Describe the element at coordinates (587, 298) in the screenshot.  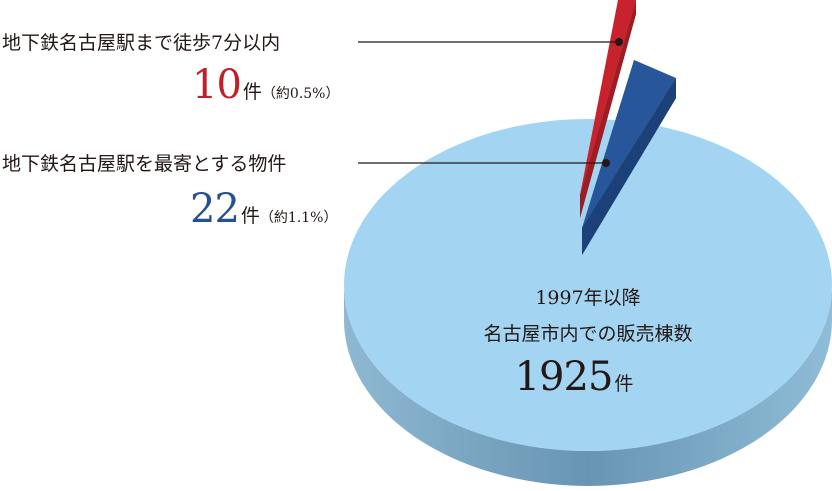
I see `total-label-line1: 1997年以降` at that location.